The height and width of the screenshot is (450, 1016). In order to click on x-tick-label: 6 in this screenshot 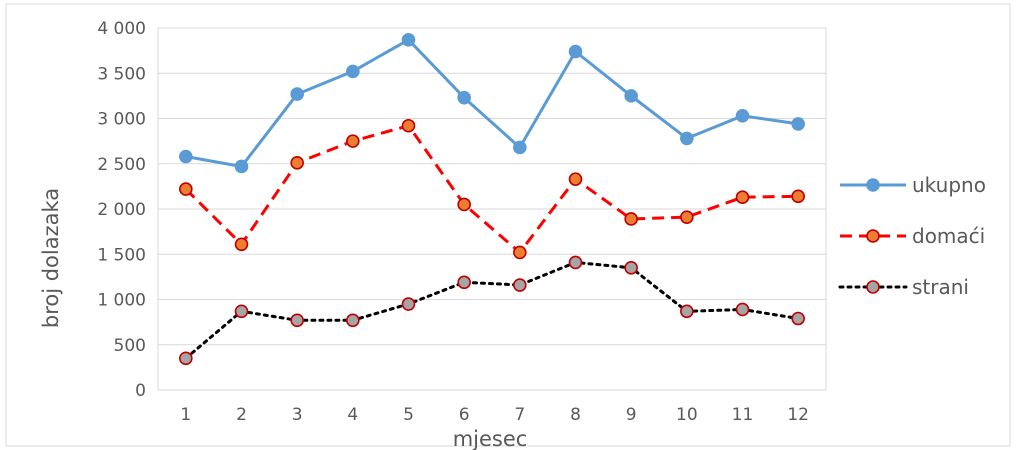, I will do `click(464, 415)`.